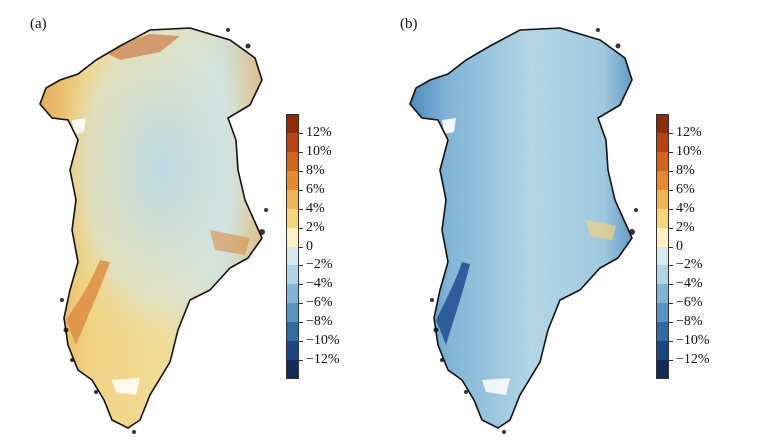 The width and height of the screenshot is (772, 443). What do you see at coordinates (409, 24) in the screenshot?
I see `panel-b-label: (b)` at bounding box center [409, 24].